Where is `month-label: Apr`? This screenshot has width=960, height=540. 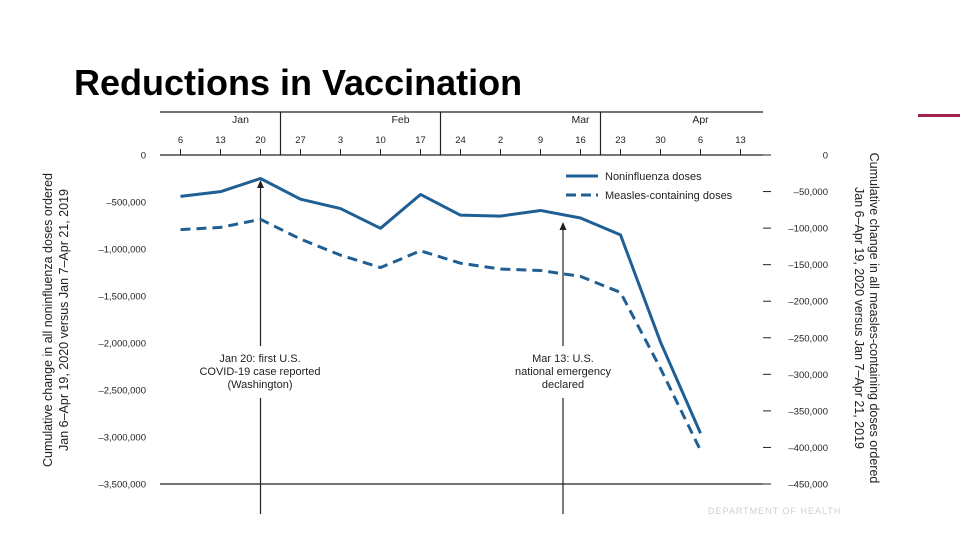 month-label: Apr is located at coordinates (700, 120).